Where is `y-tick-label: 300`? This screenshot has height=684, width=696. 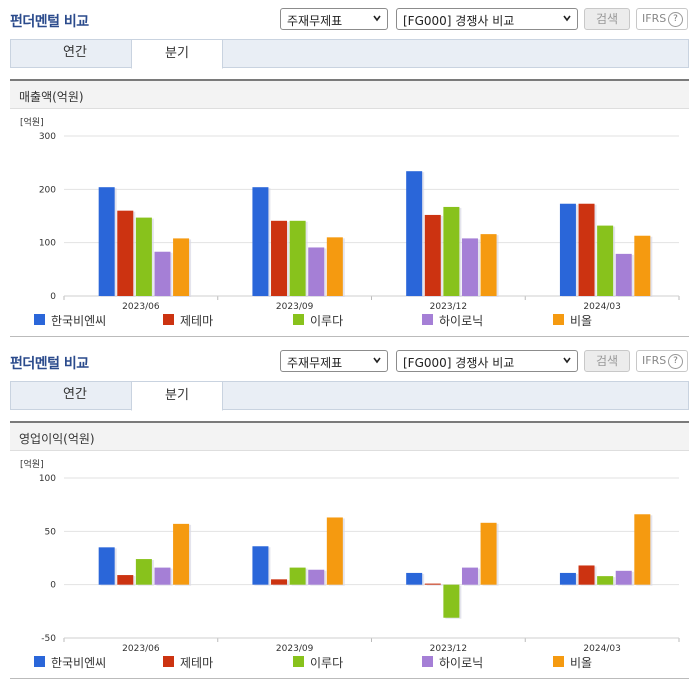 y-tick-label: 300 is located at coordinates (47, 137).